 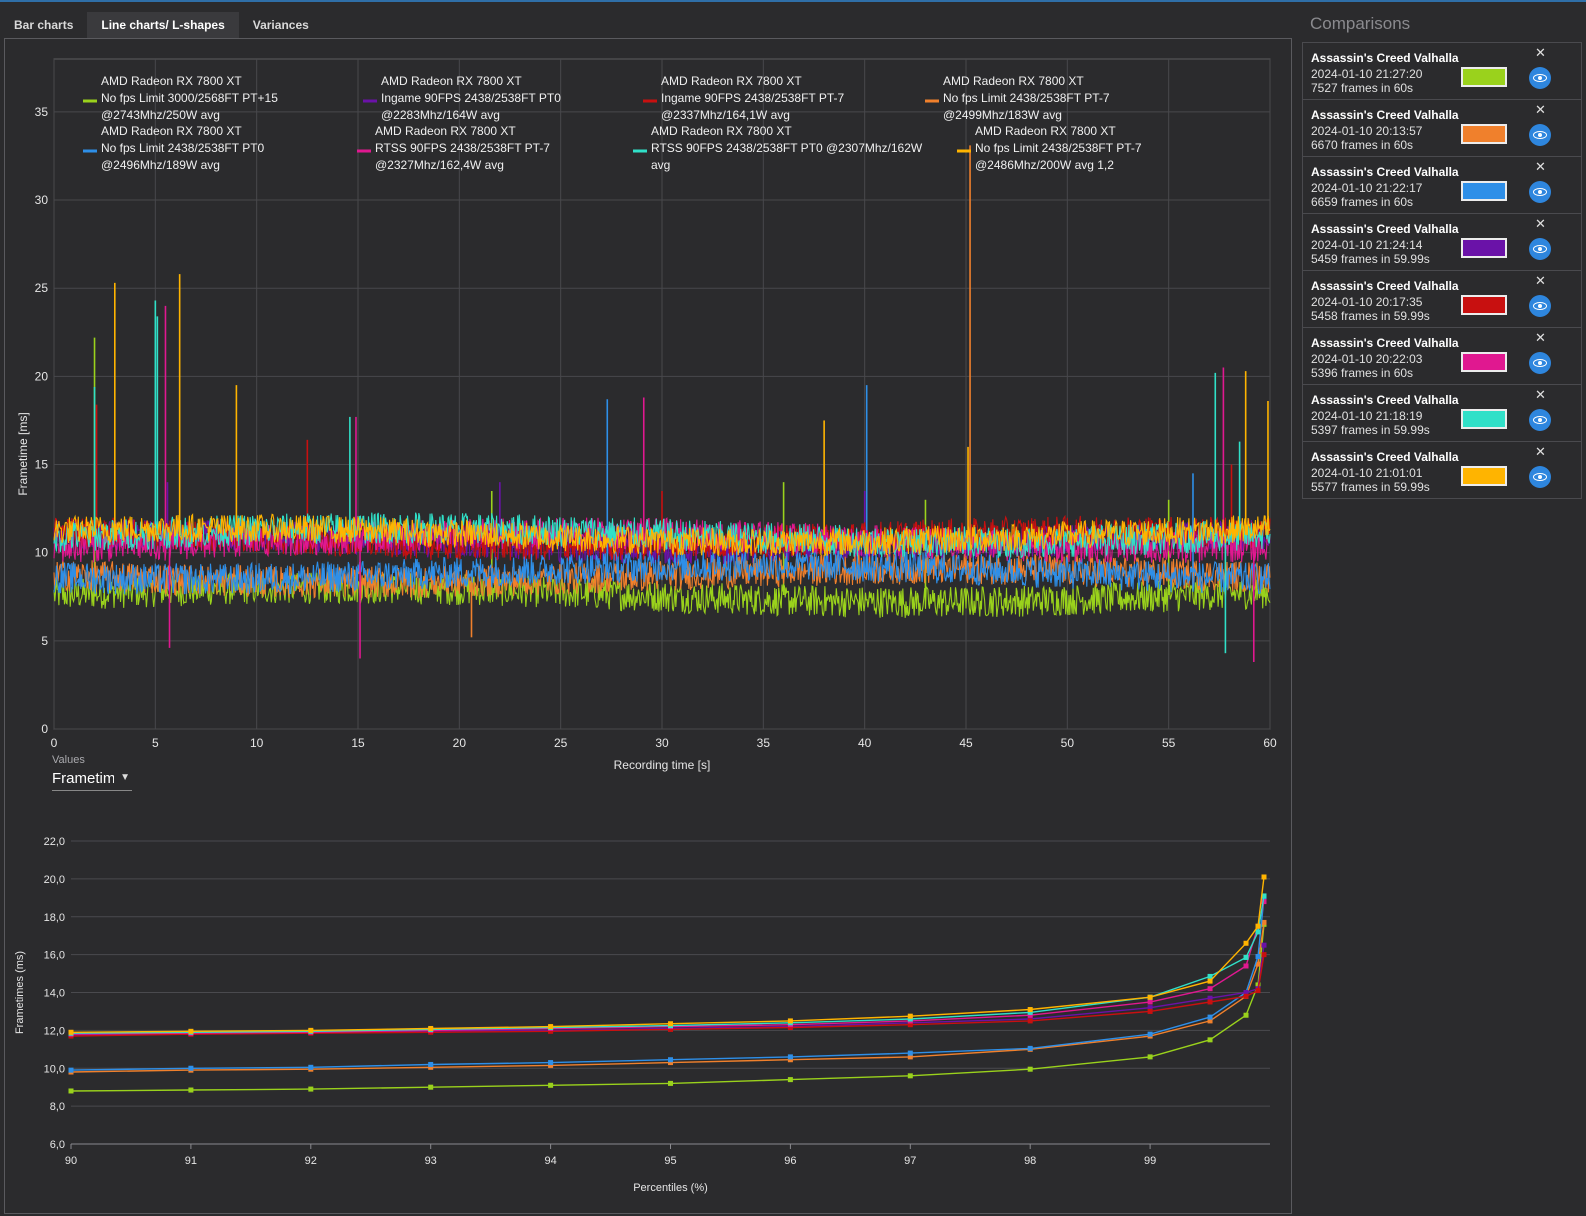 What do you see at coordinates (54, 956) in the screenshot?
I see `y-tick-label: 16,0` at bounding box center [54, 956].